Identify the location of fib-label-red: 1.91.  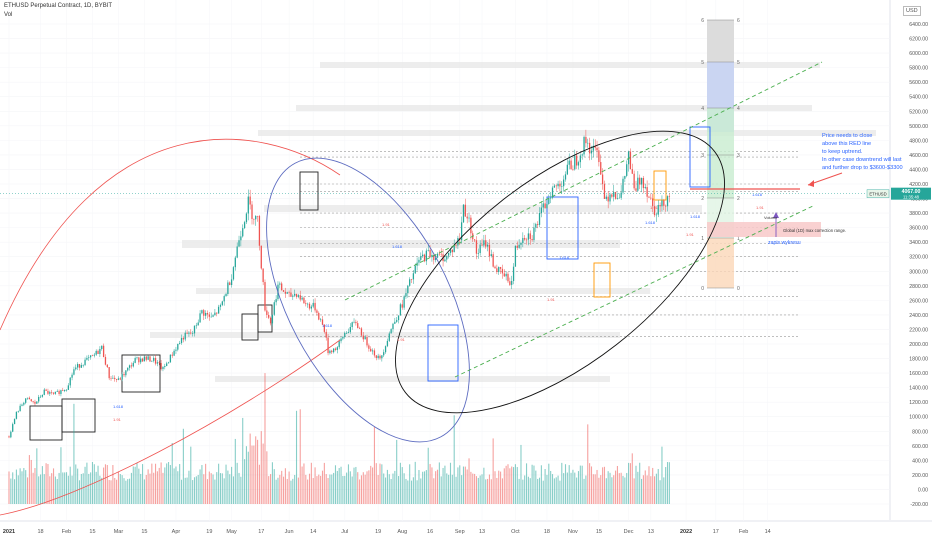
(386, 224).